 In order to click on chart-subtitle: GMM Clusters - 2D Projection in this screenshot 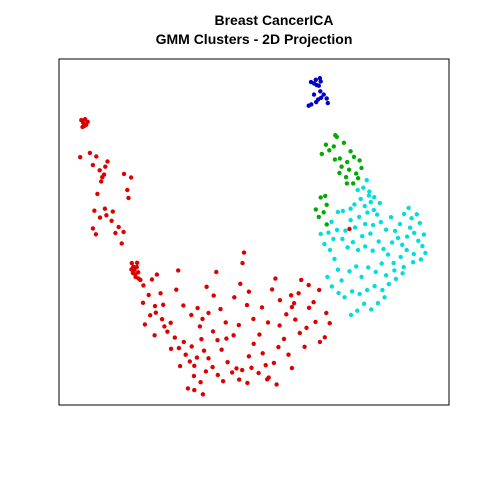, I will do `click(254, 39)`.